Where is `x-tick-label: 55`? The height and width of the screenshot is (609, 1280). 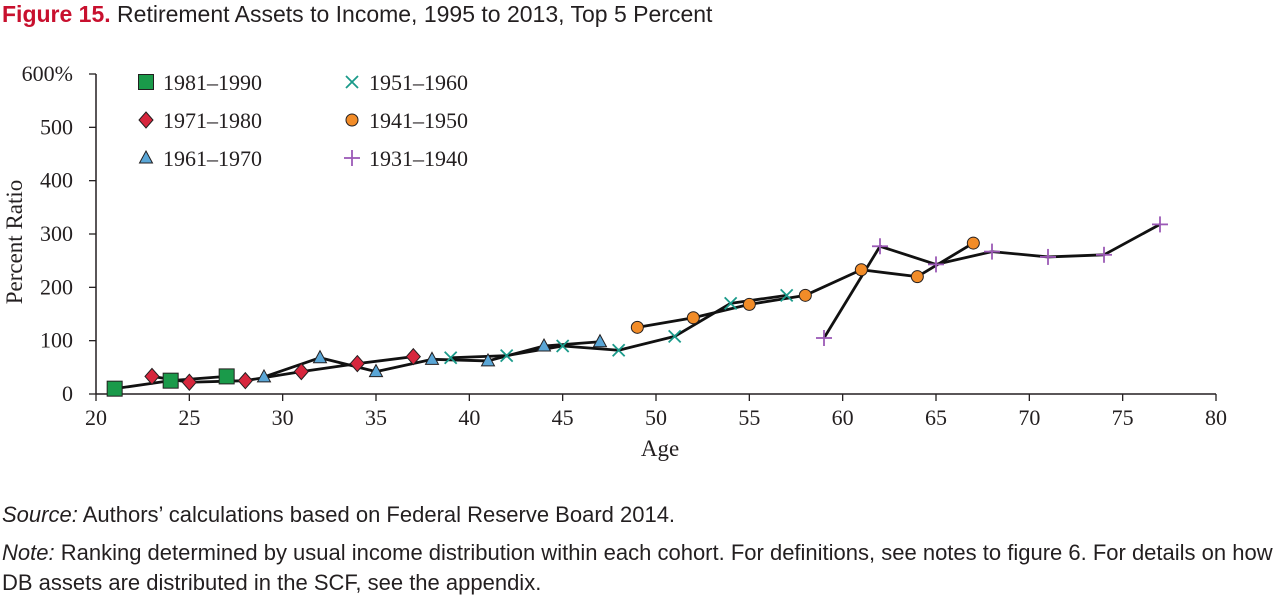 x-tick-label: 55 is located at coordinates (749, 417).